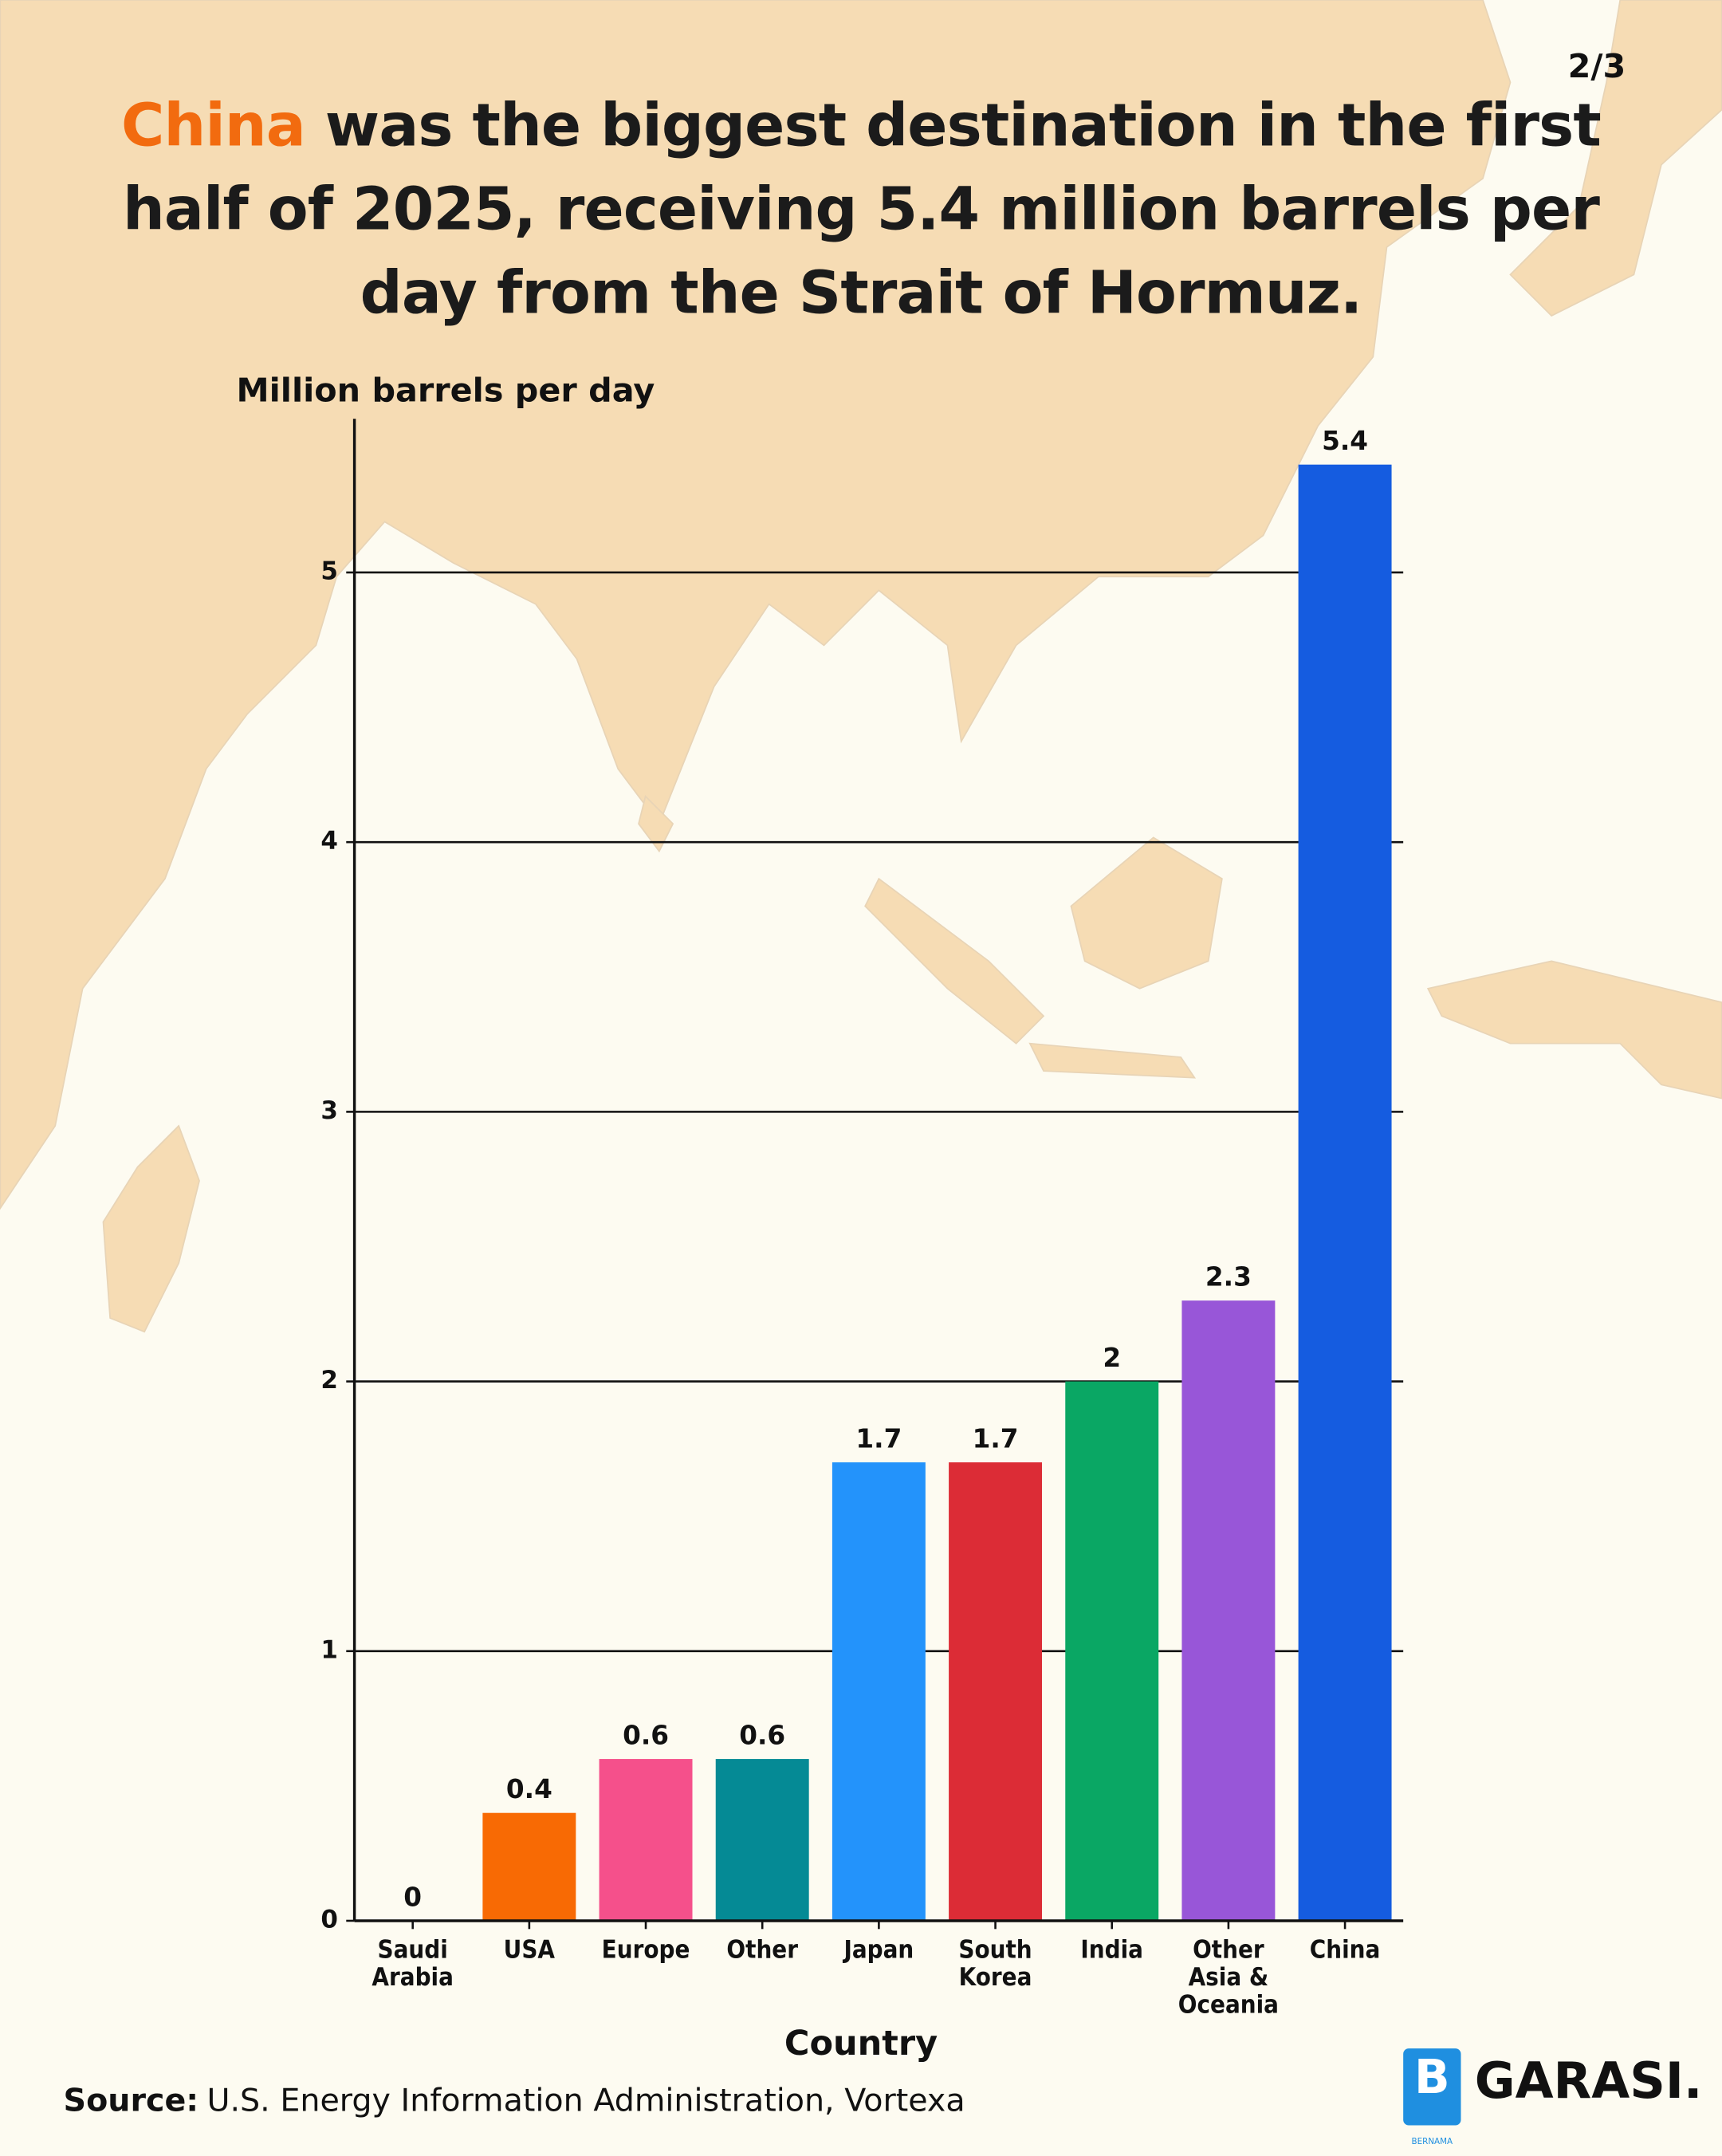  I want to click on x-tick-label-box: USA, so click(529, 1951).